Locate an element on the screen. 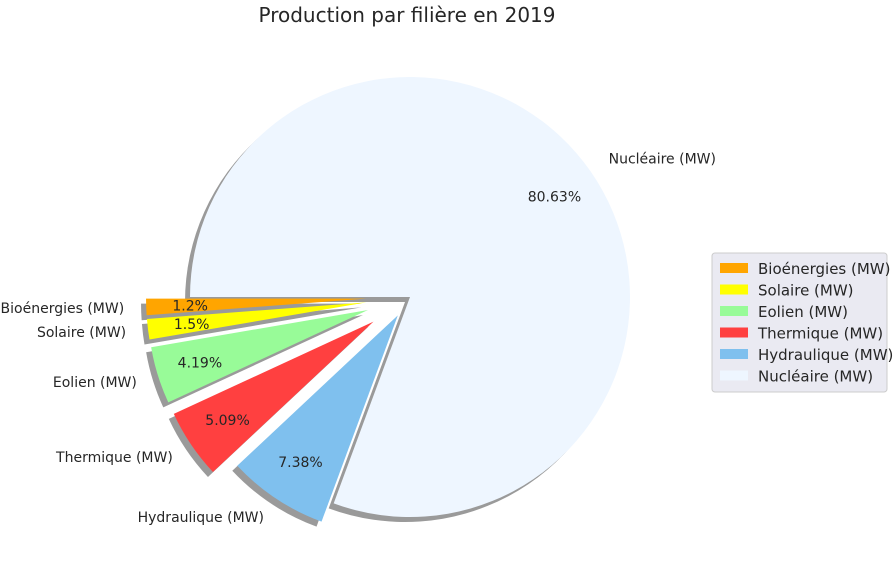 This screenshot has height=579, width=894. percent-label-nucleaire: 80.63% is located at coordinates (554, 197).